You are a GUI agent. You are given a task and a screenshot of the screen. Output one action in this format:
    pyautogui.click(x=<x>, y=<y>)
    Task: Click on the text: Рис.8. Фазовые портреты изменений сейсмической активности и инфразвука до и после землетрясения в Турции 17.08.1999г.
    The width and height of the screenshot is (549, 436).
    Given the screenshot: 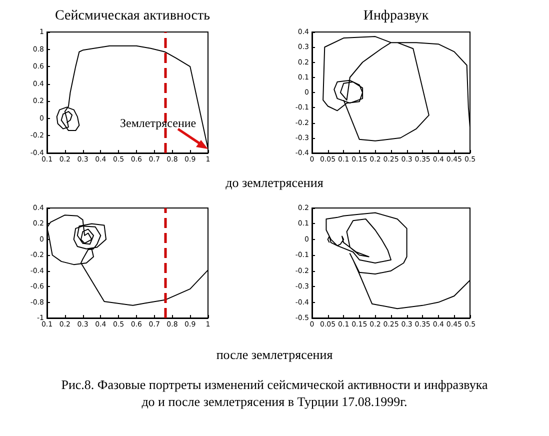 What is the action you would take?
    pyautogui.click(x=274, y=393)
    